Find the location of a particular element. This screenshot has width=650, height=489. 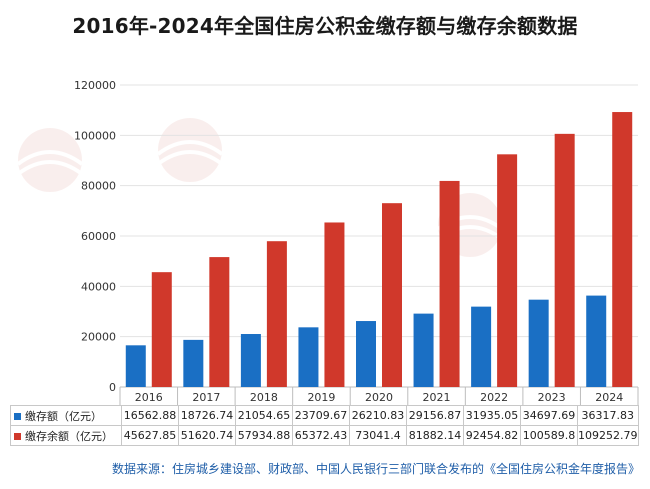

x-tick-label: 2020 is located at coordinates (379, 397).